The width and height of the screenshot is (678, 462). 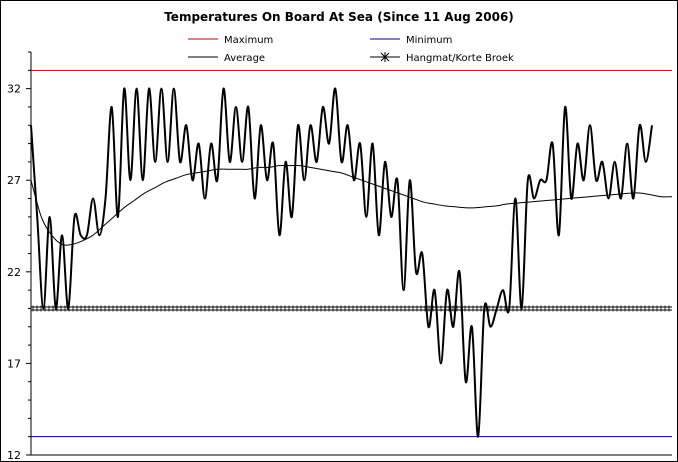 What do you see at coordinates (429, 40) in the screenshot?
I see `legend-label-1: Minimum` at bounding box center [429, 40].